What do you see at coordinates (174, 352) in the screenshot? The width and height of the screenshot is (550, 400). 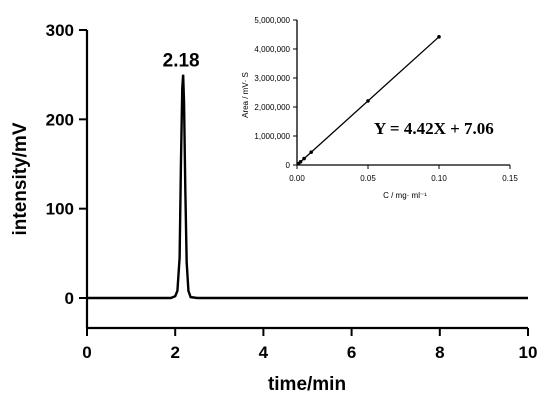 I see `main-x-tick-label: 2` at bounding box center [174, 352].